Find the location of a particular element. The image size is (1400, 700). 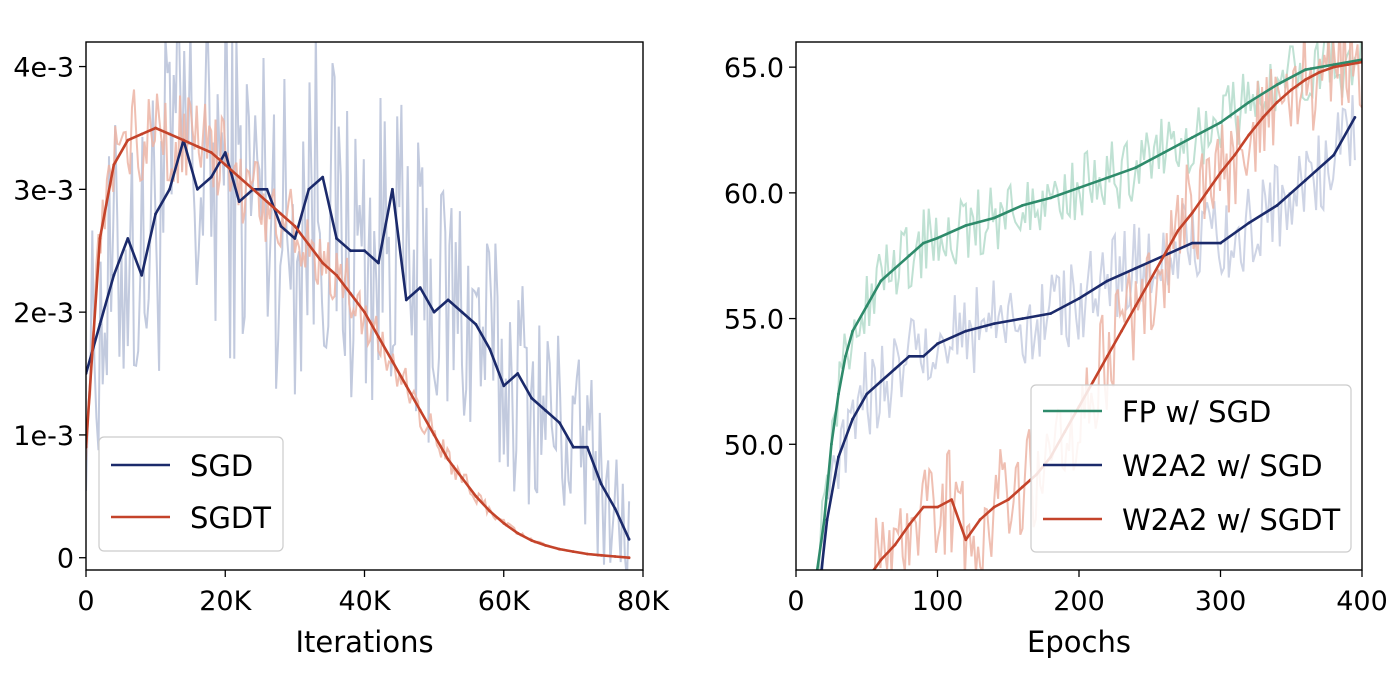

x-tick-label: 300 is located at coordinates (1221, 601).